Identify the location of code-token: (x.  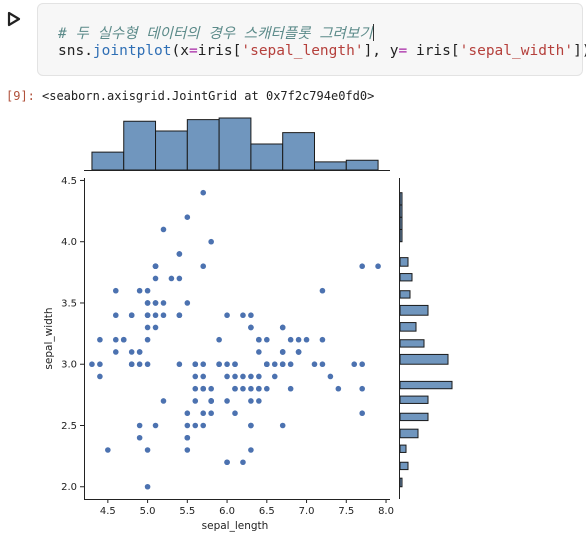
(180, 51).